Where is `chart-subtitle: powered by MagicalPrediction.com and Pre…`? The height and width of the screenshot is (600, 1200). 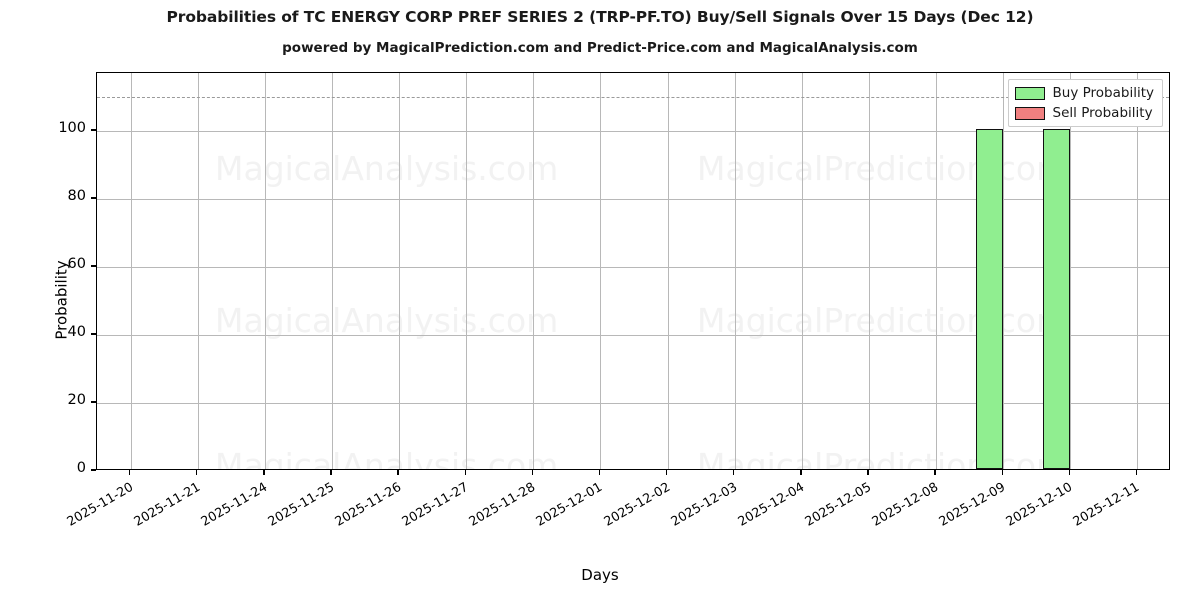 chart-subtitle: powered by MagicalPrediction.com and Pre… is located at coordinates (600, 48).